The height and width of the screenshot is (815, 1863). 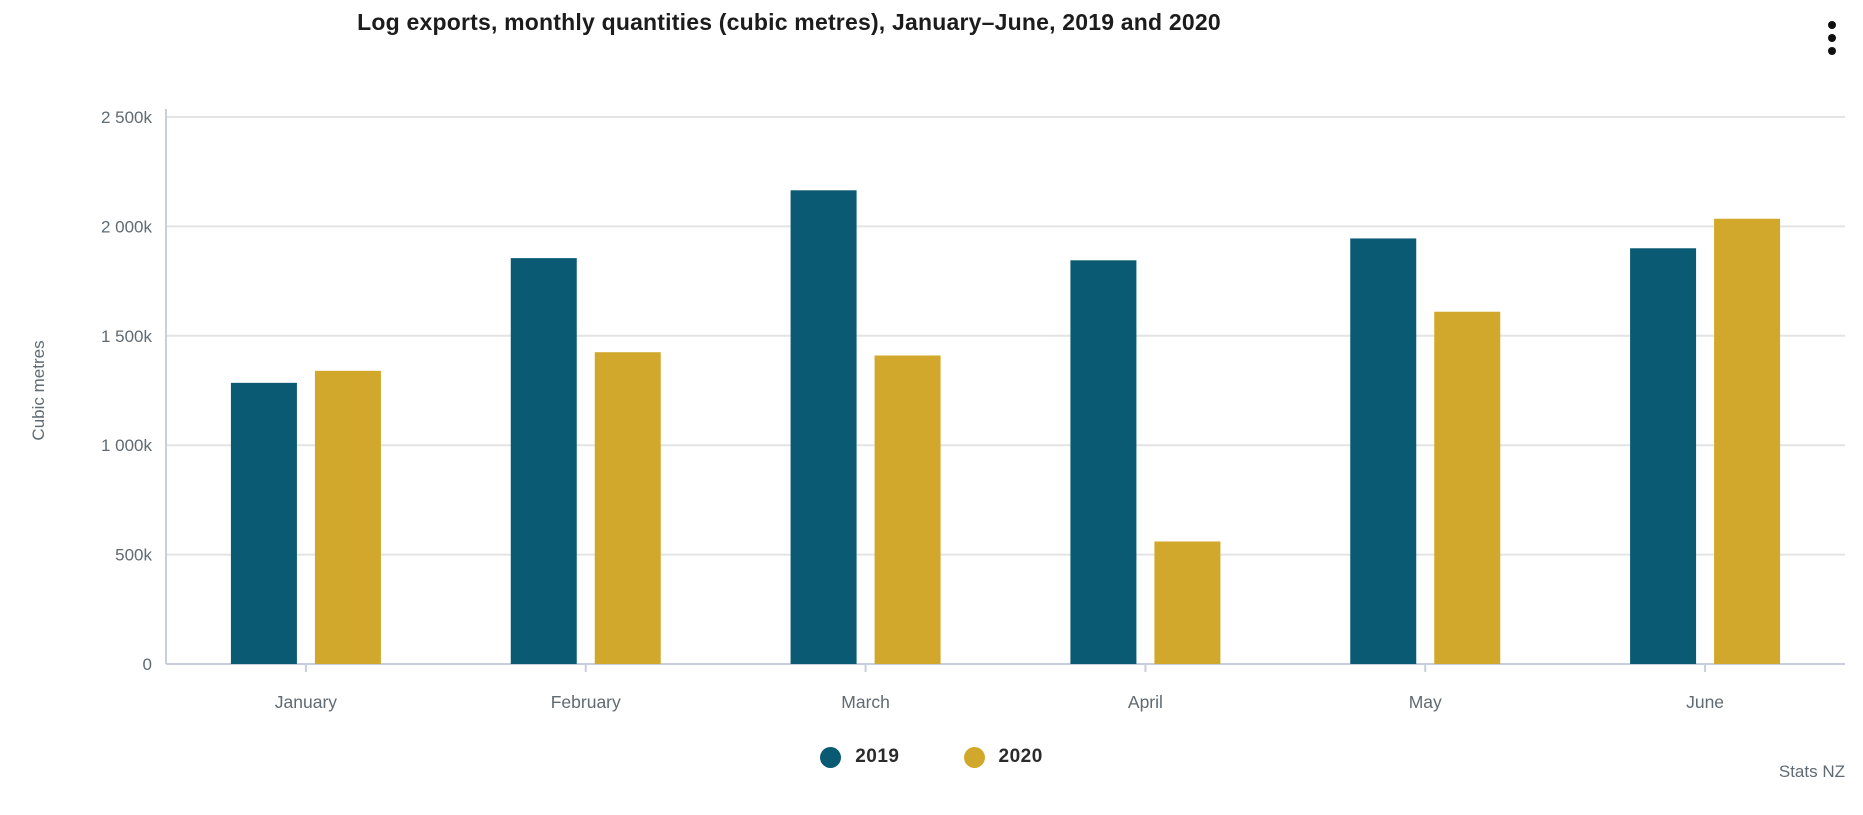 What do you see at coordinates (127, 117) in the screenshot?
I see `y-tick-label-2 500k: 2 500k` at bounding box center [127, 117].